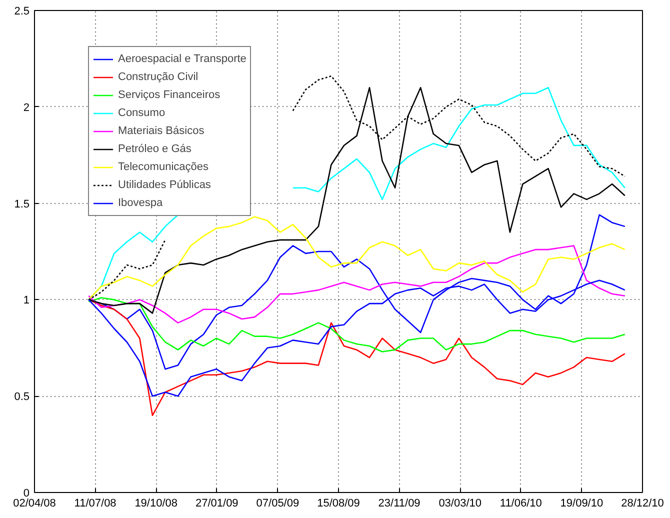 This screenshot has width=670, height=518. Describe the element at coordinates (169, 95) in the screenshot. I see `legend-label: Serviços Financeiros` at that location.